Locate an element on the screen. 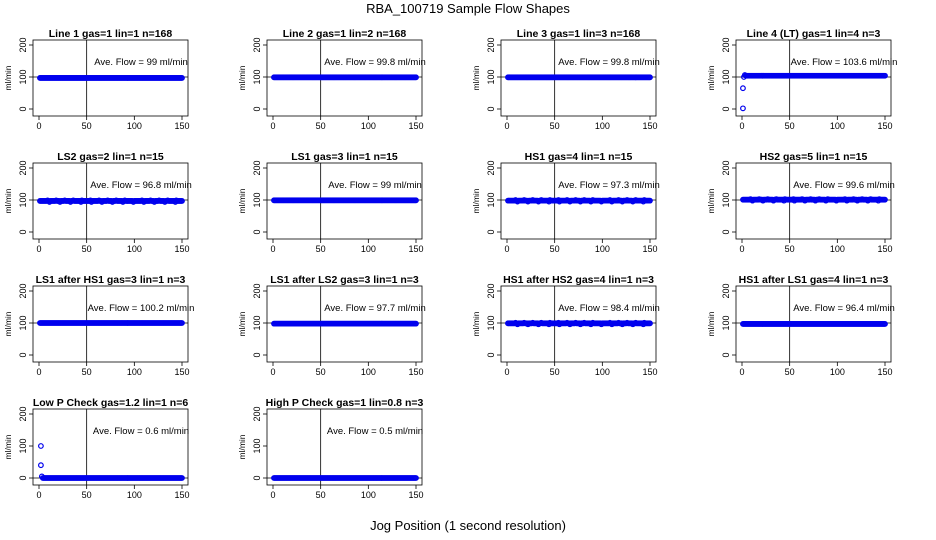 This screenshot has height=540, width=936. panel-title: LS1 after LS2 gas=3 lin=1 n=3 is located at coordinates (344, 280).